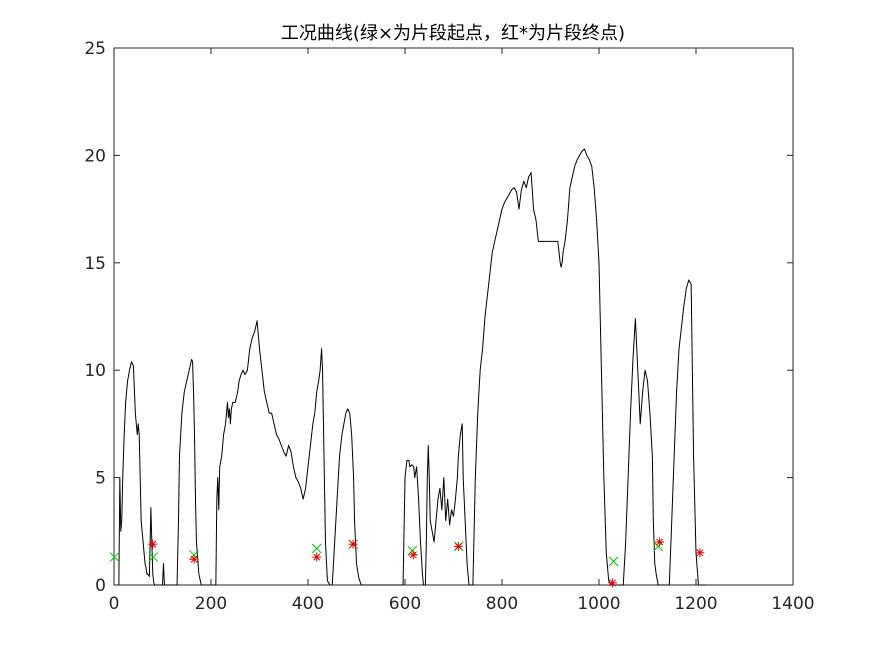  I want to click on y-tick-label: 5, so click(100, 479).